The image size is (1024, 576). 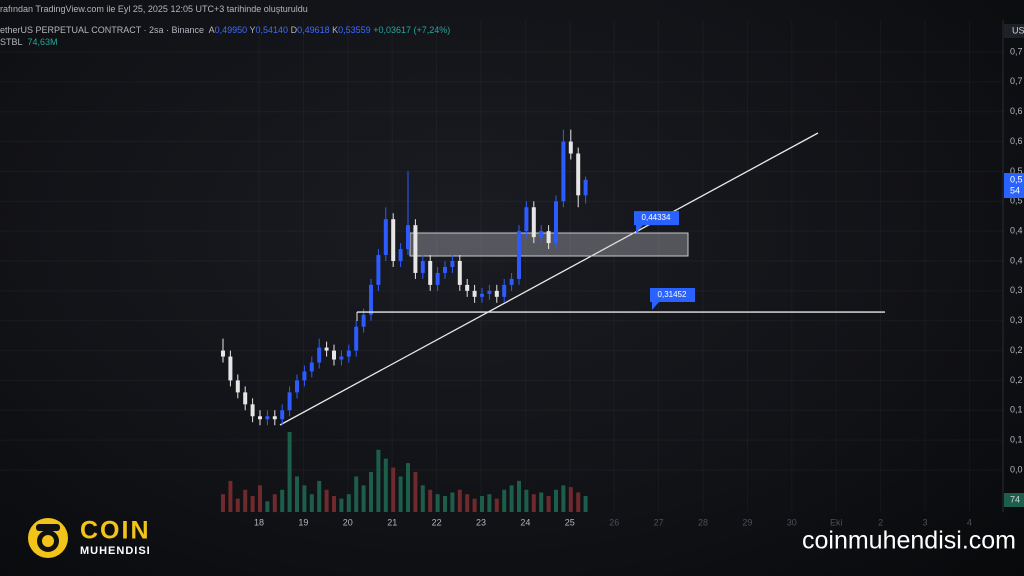 I want to click on ohlc-label: Y, so click(x=252, y=30).